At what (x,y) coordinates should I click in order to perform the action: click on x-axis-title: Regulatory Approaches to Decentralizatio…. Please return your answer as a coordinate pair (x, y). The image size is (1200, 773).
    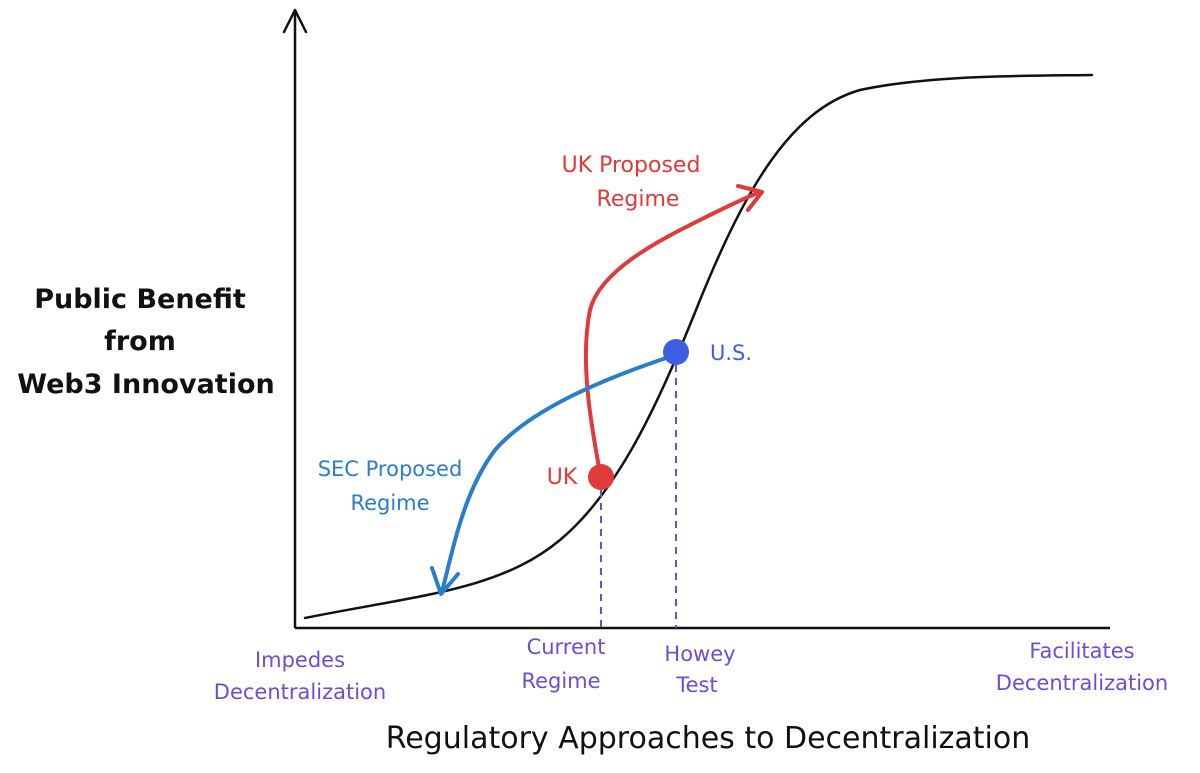
    Looking at the image, I should click on (708, 738).